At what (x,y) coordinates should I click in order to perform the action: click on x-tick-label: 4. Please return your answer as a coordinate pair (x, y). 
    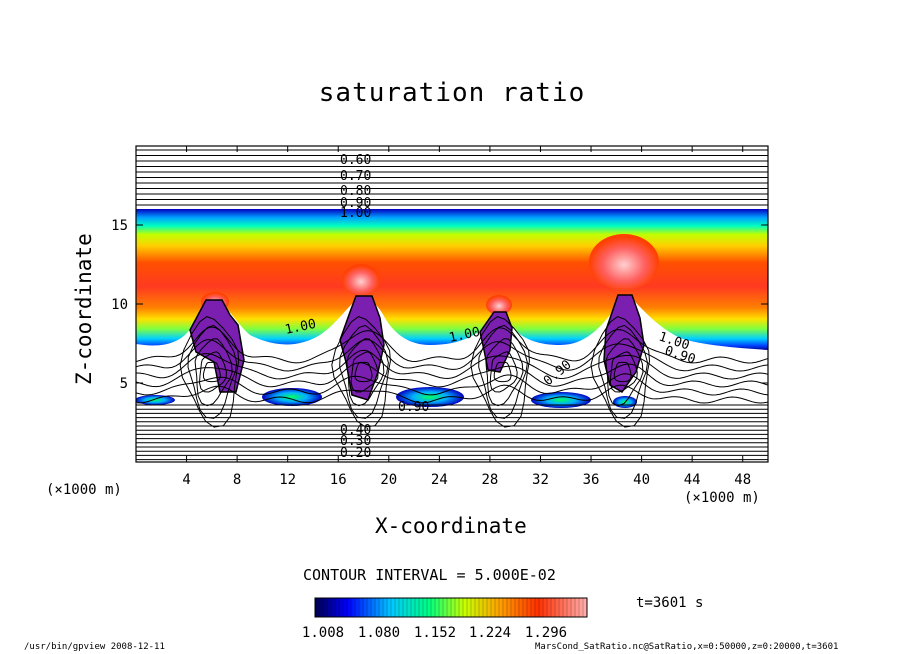
    Looking at the image, I should click on (186, 480).